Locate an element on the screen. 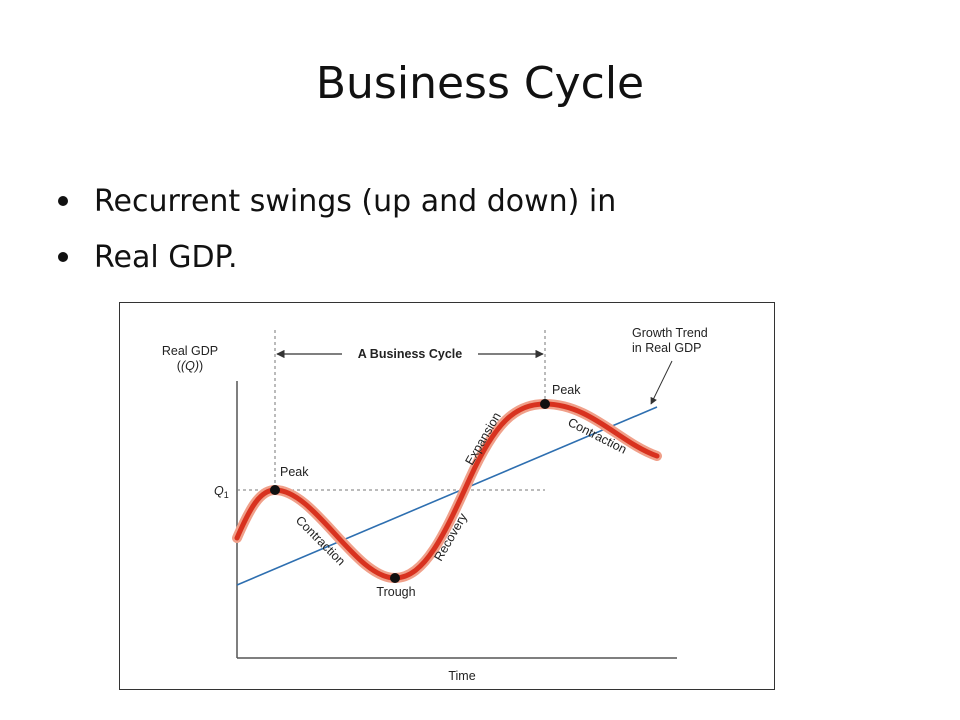  trend-label-line1: Growth Trend is located at coordinates (670, 333).